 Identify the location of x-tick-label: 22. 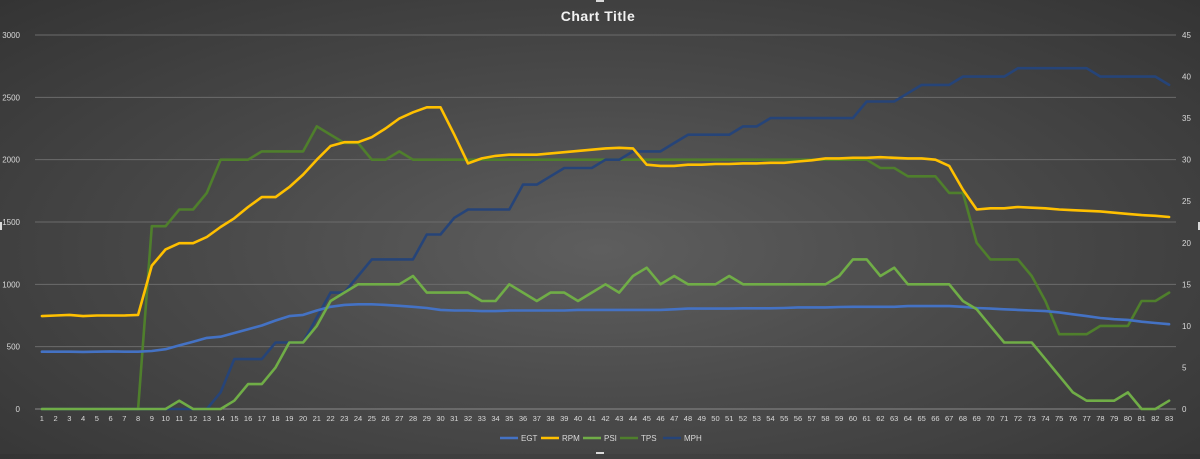
(330, 418).